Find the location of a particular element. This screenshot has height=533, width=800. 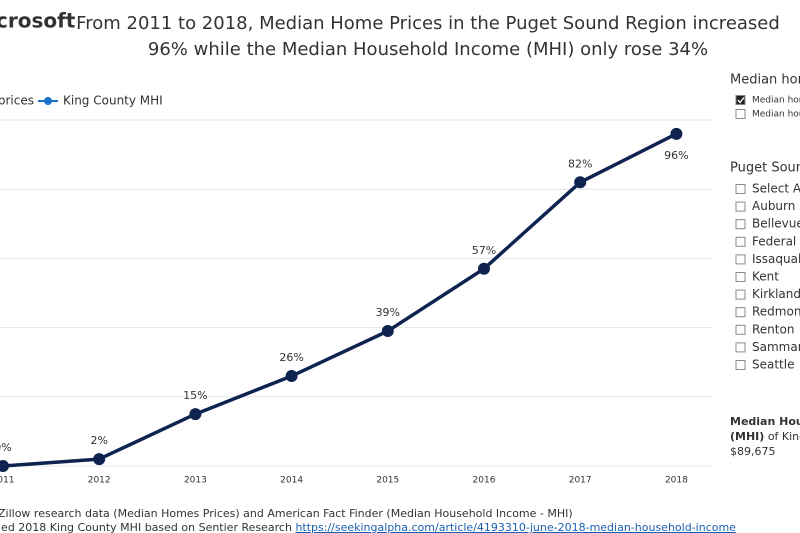

x-tick-label: 2018 is located at coordinates (676, 481).